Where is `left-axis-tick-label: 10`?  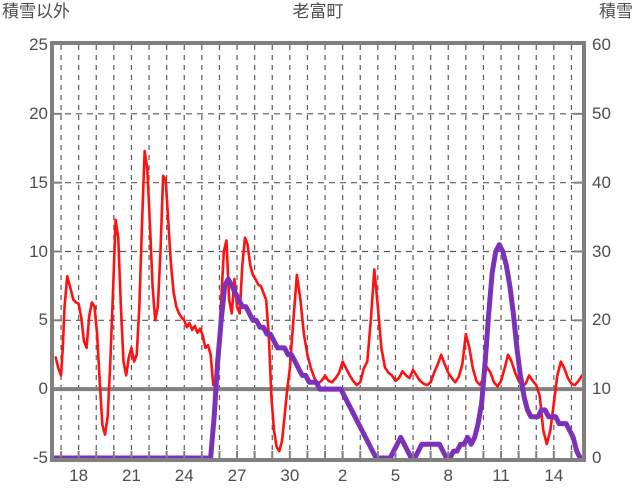
left-axis-tick-label: 10 is located at coordinates (38, 251).